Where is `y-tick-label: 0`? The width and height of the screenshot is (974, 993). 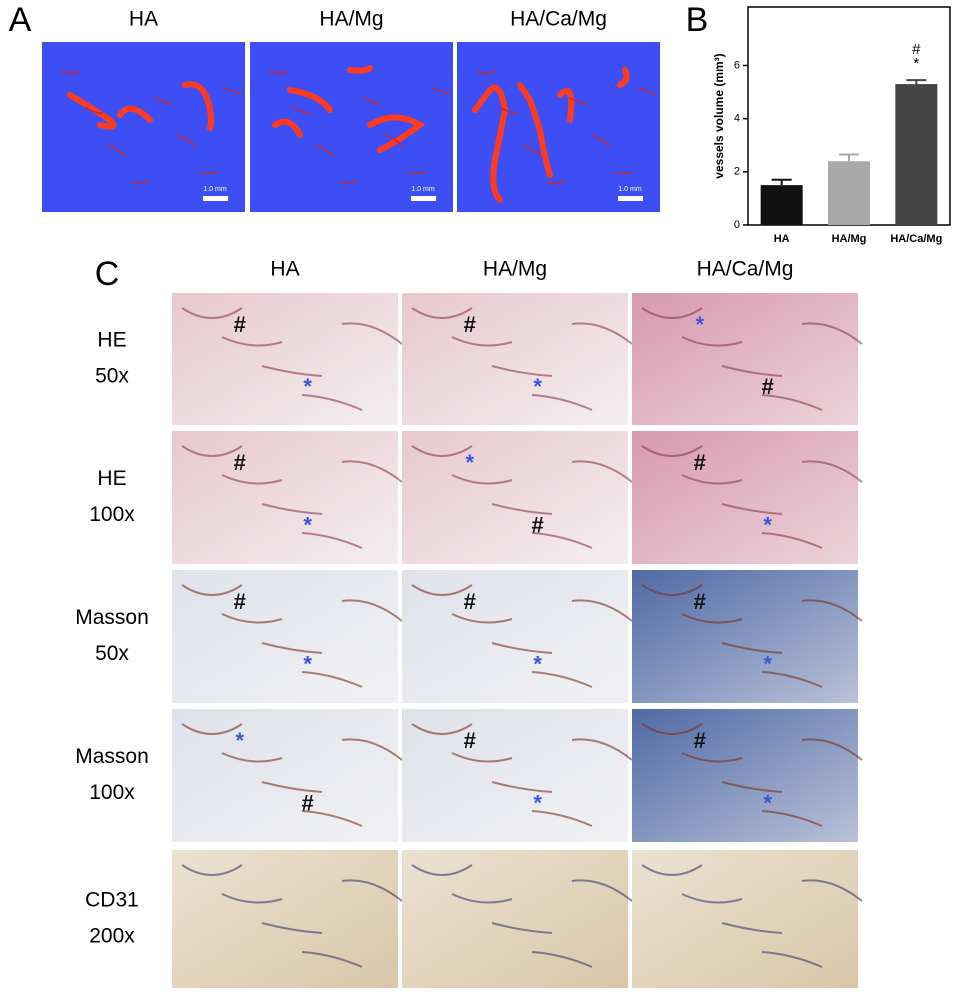 y-tick-label: 0 is located at coordinates (737, 225).